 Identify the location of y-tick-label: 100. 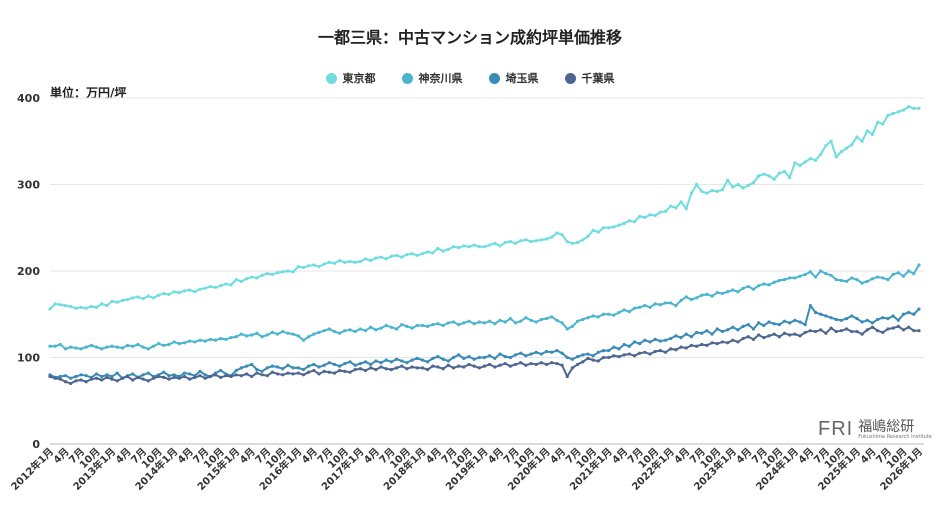
(28, 358).